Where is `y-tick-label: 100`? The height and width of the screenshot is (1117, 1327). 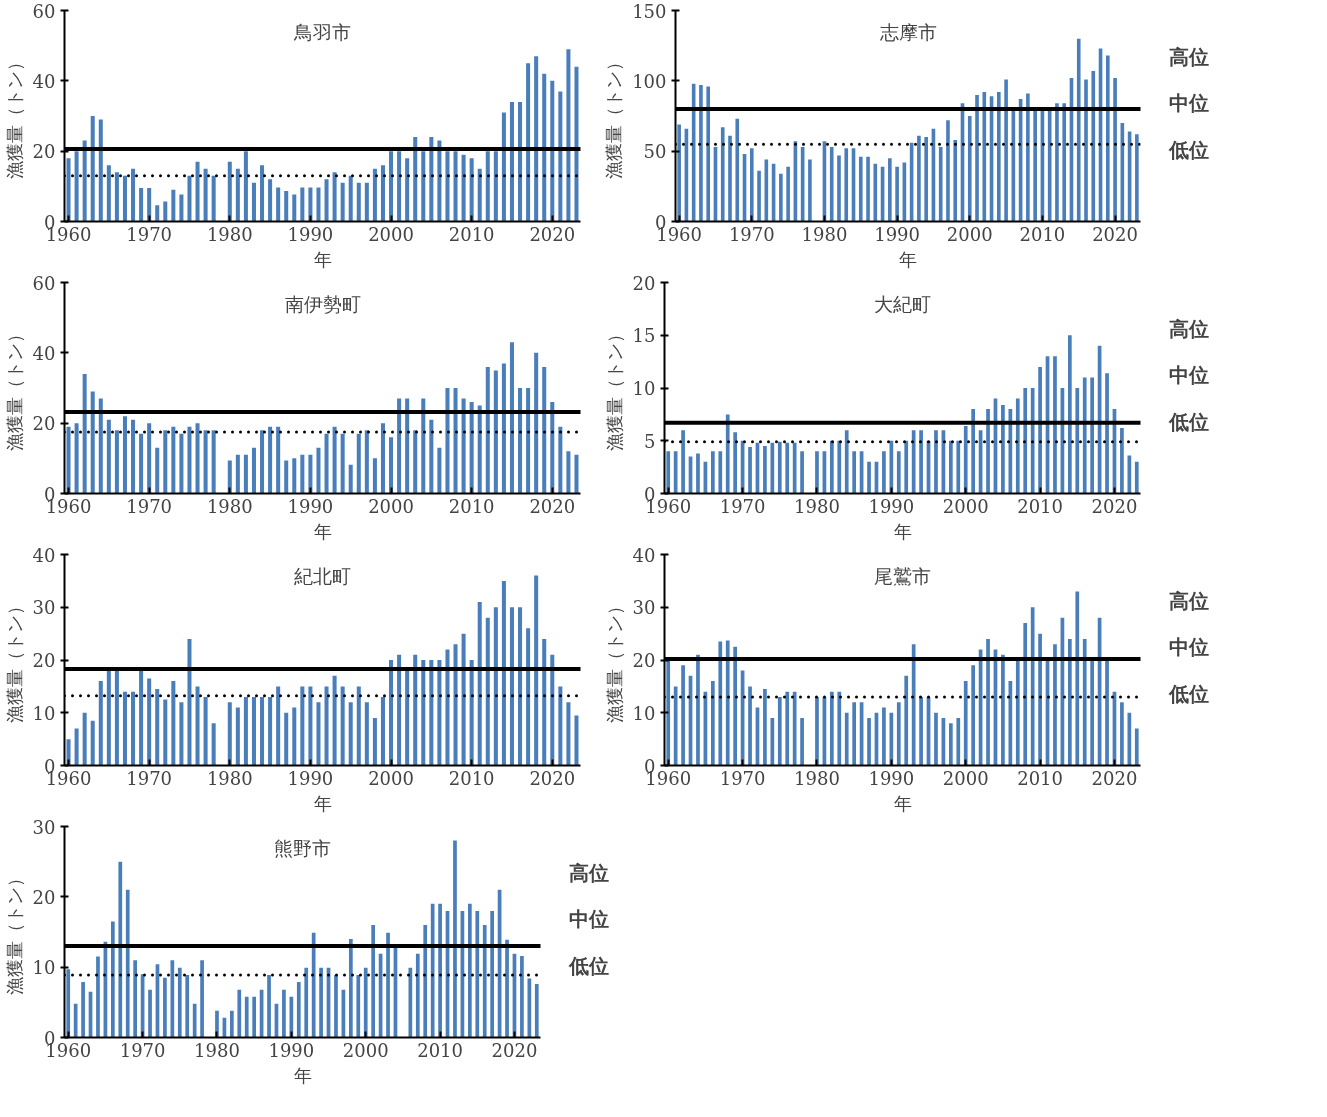 y-tick-label: 100 is located at coordinates (649, 81).